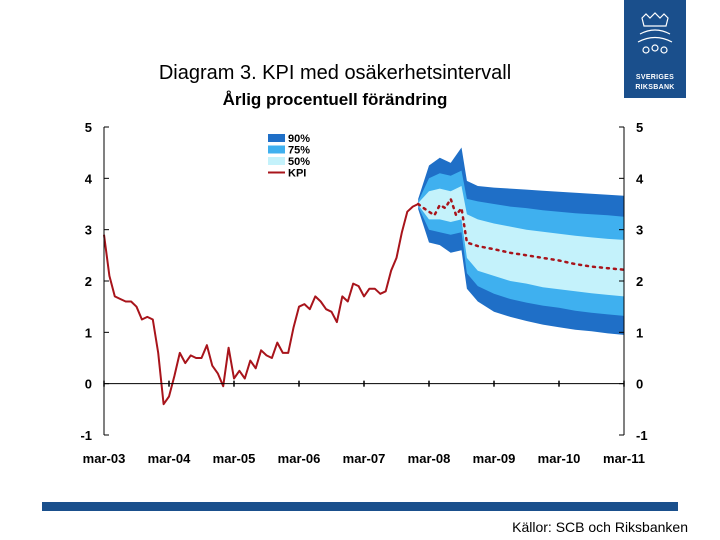 The height and width of the screenshot is (540, 720). What do you see at coordinates (655, 33) in the screenshot?
I see `crown-emblem-icon` at bounding box center [655, 33].